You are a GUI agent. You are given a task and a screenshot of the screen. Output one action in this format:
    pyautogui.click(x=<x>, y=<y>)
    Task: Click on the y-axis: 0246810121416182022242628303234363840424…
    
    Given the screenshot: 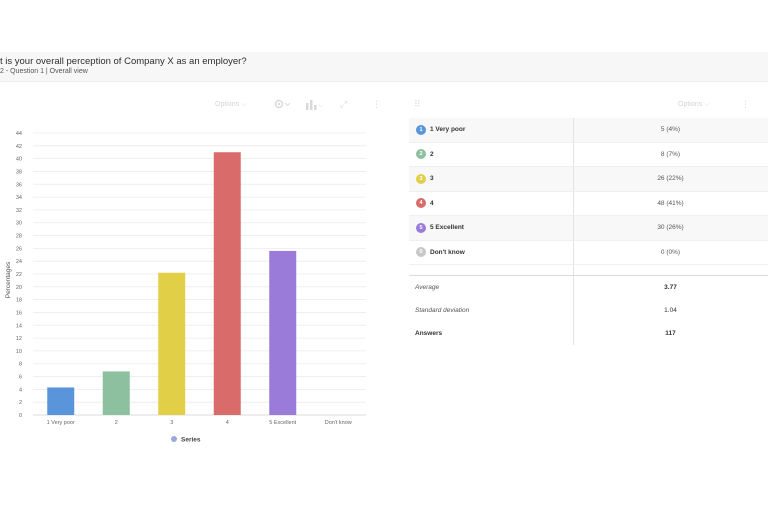 What is the action you would take?
    pyautogui.click(x=19, y=275)
    